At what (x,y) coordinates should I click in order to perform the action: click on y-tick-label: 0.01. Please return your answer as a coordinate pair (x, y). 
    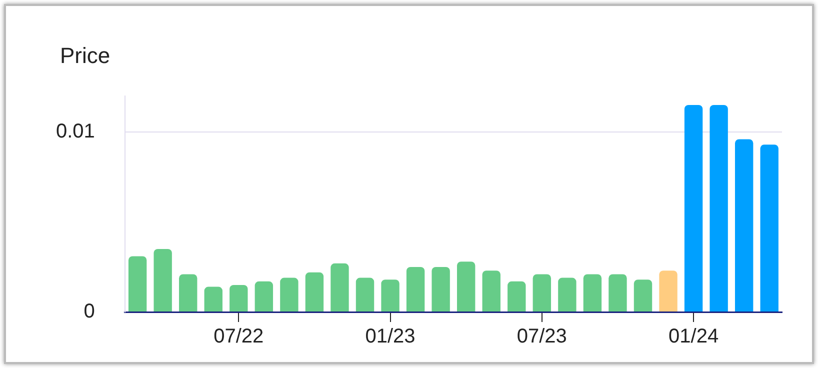
    Looking at the image, I should click on (75, 131).